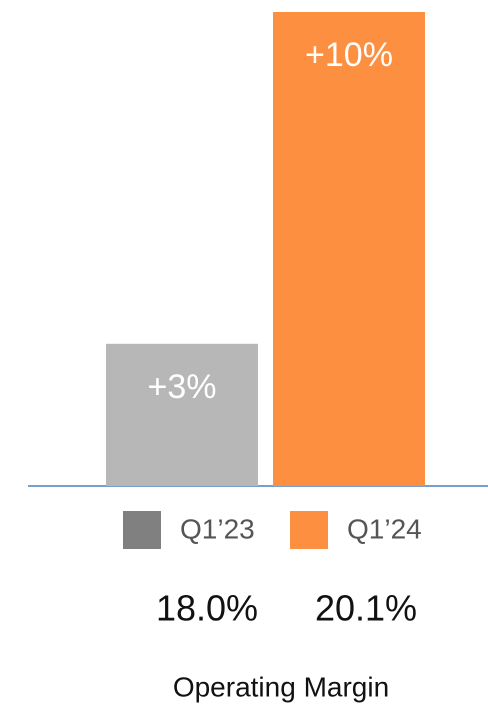 The image size is (488, 704). What do you see at coordinates (349, 55) in the screenshot?
I see `data-label: +10%` at bounding box center [349, 55].